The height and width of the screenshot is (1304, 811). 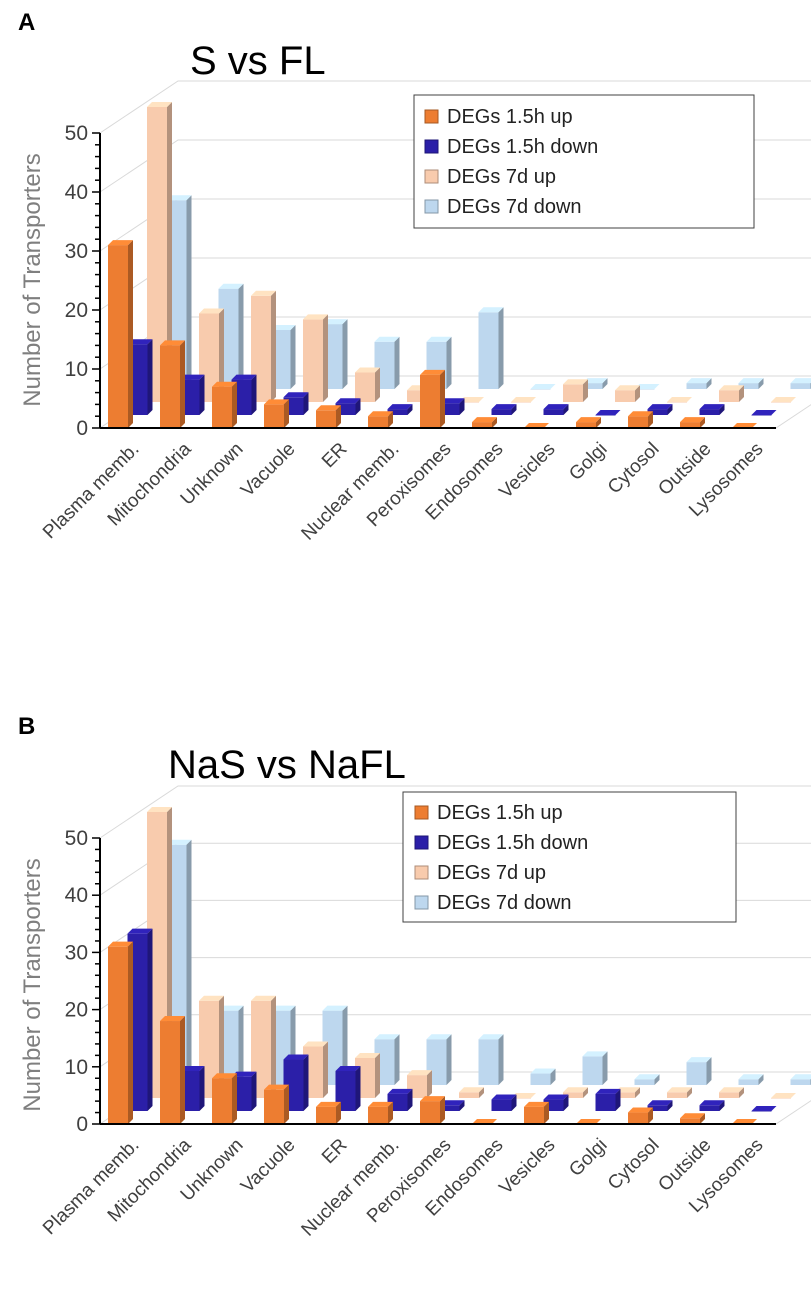 What do you see at coordinates (76, 838) in the screenshot?
I see `y-tick-label: 50` at bounding box center [76, 838].